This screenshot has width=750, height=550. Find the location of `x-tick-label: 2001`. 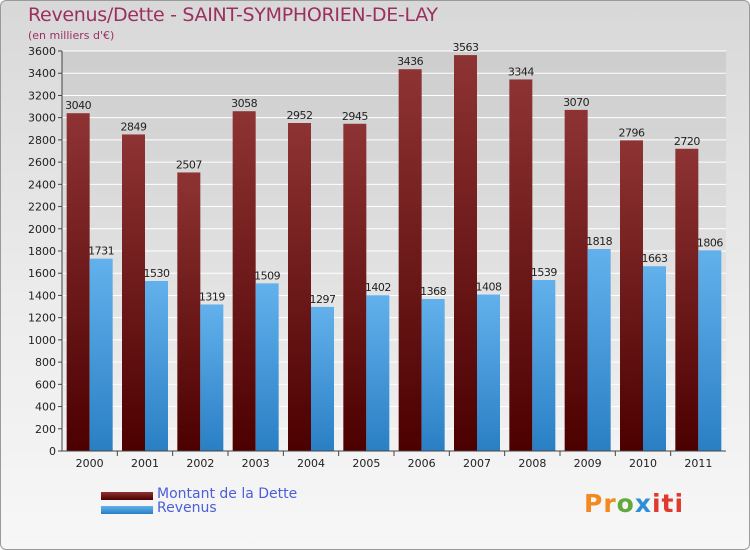

x-tick-label: 2001 is located at coordinates (145, 463).